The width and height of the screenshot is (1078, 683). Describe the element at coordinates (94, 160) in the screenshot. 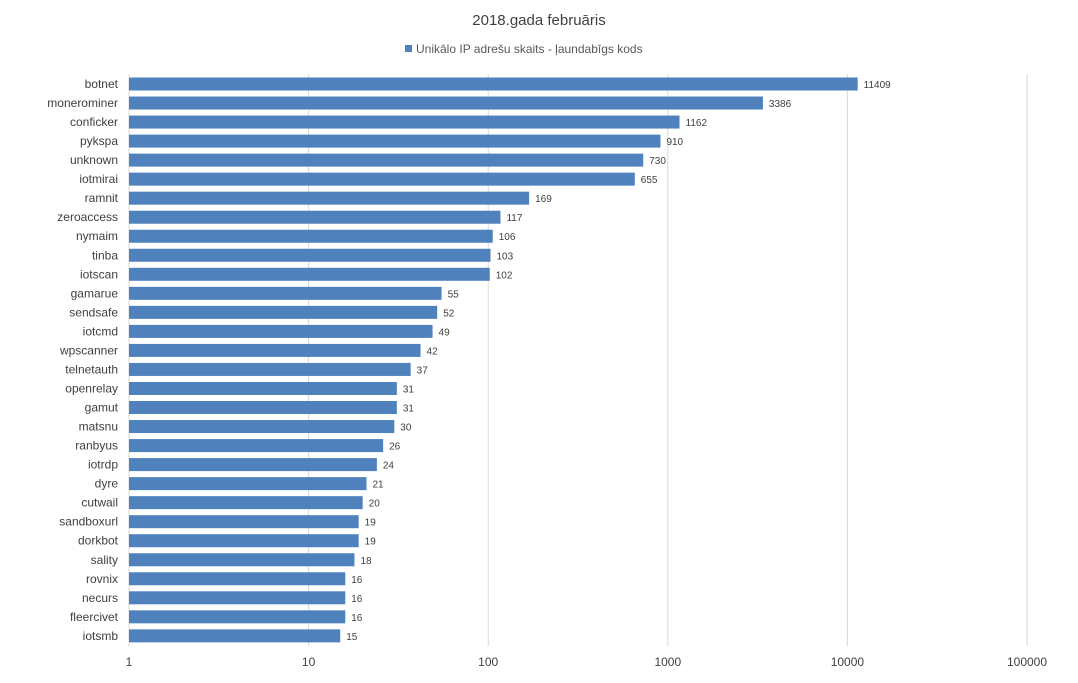

I see `category-label: unknown` at that location.